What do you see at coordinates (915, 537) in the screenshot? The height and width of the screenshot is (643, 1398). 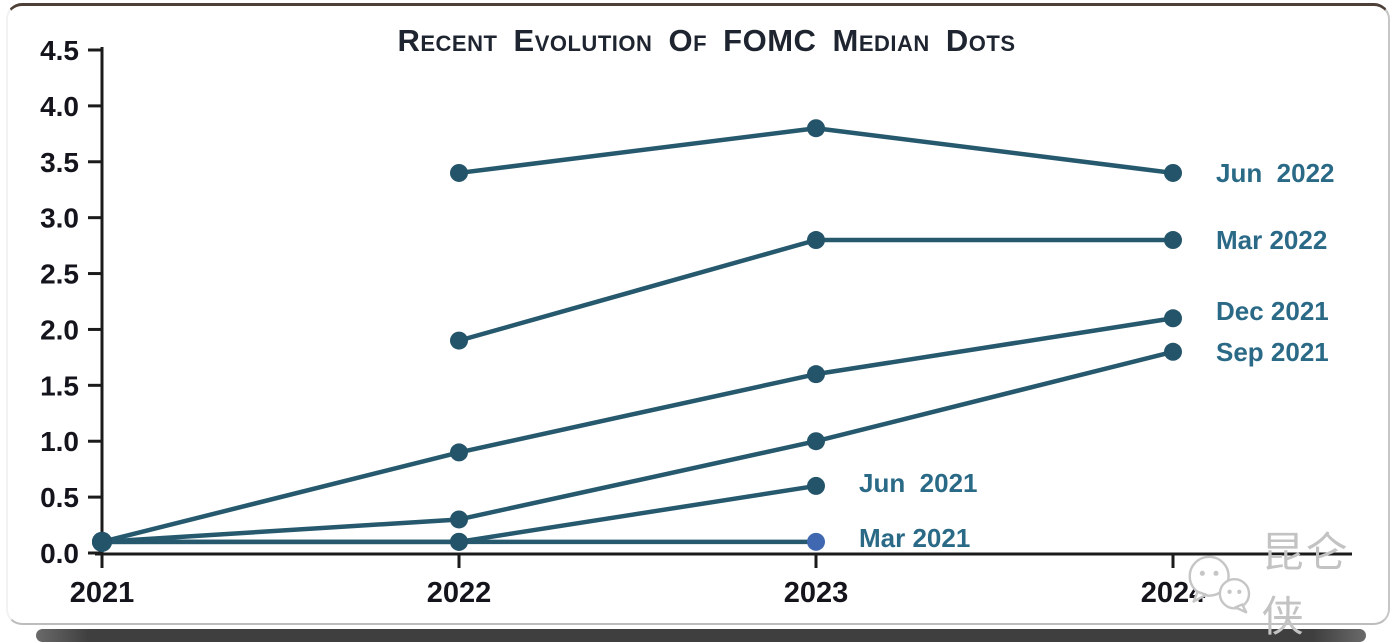 I see `series-label-mar-2021: Mar 2021` at bounding box center [915, 537].